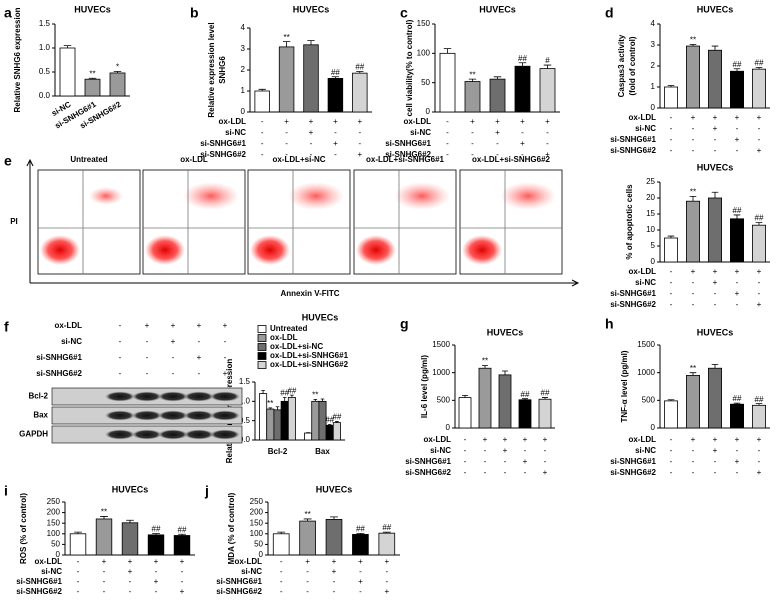 This screenshot has width=780, height=600. I want to click on panel-letter: b, so click(194, 13).